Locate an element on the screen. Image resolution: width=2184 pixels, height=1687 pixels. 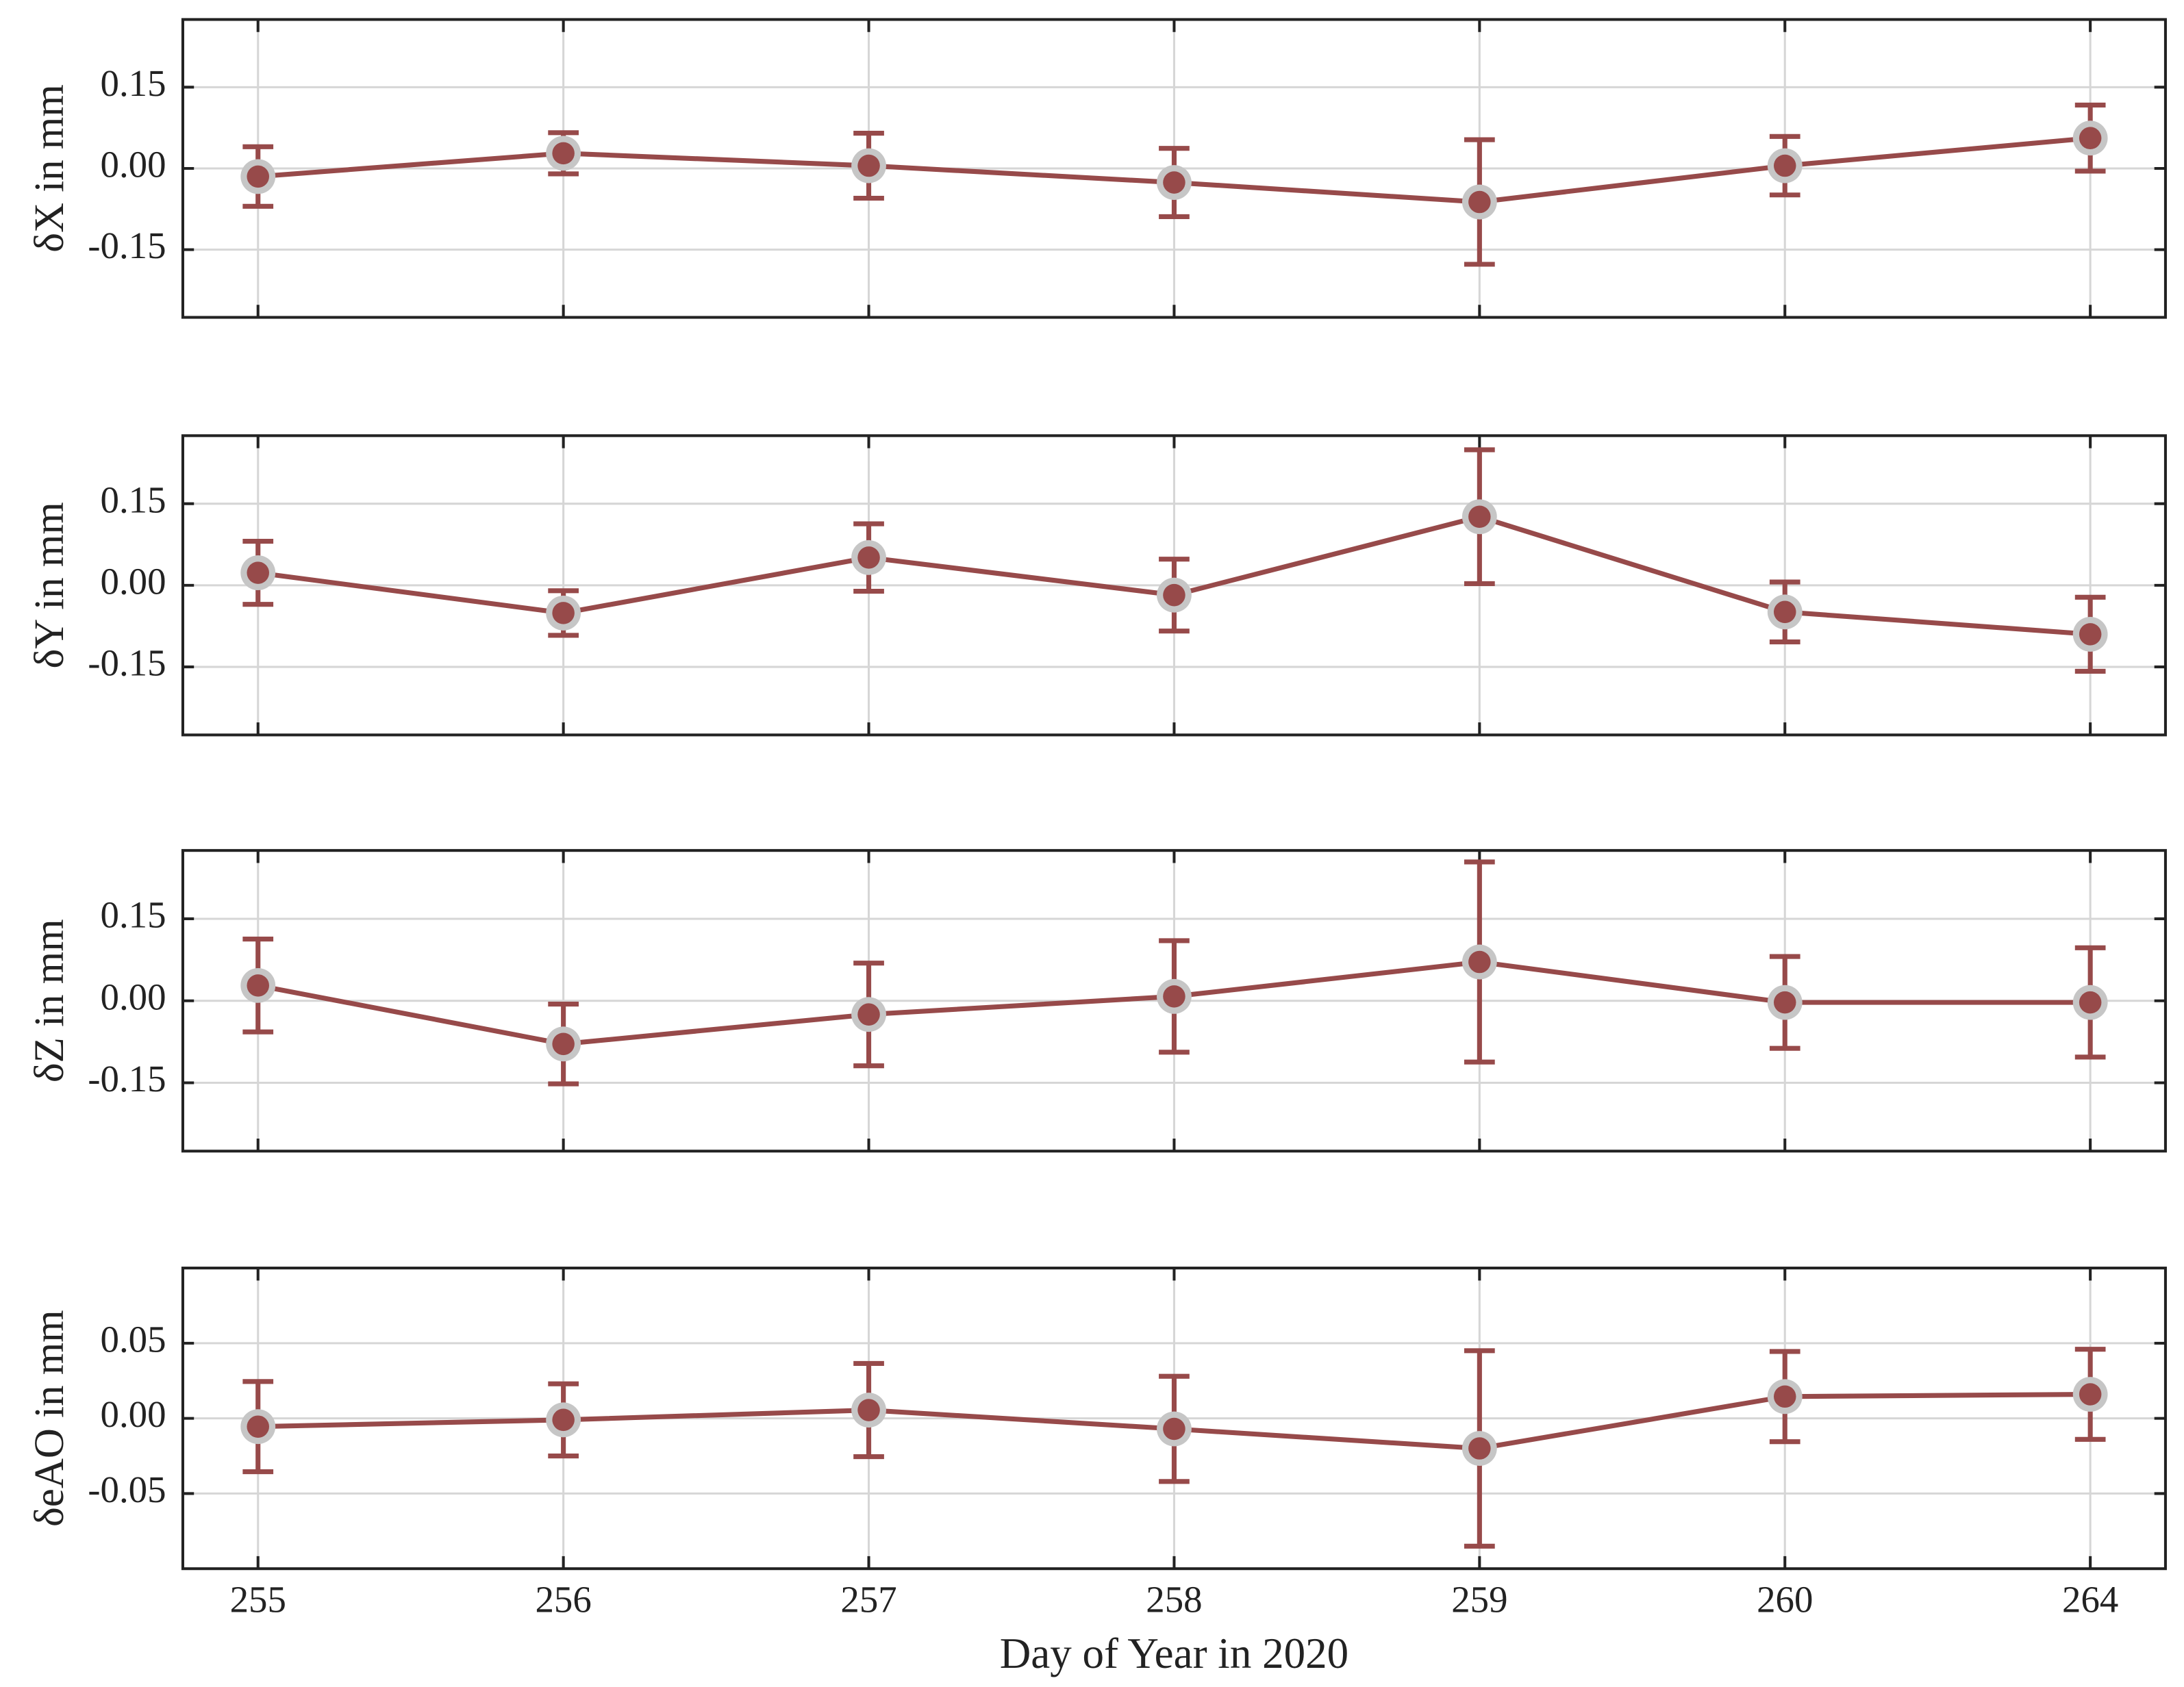
y-axis-label: δY in mm is located at coordinates (50, 585).